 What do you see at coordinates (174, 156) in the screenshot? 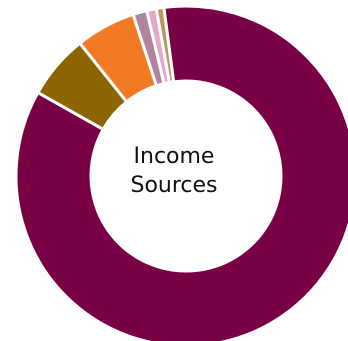
I see `center-title-line-1: Income` at bounding box center [174, 156].